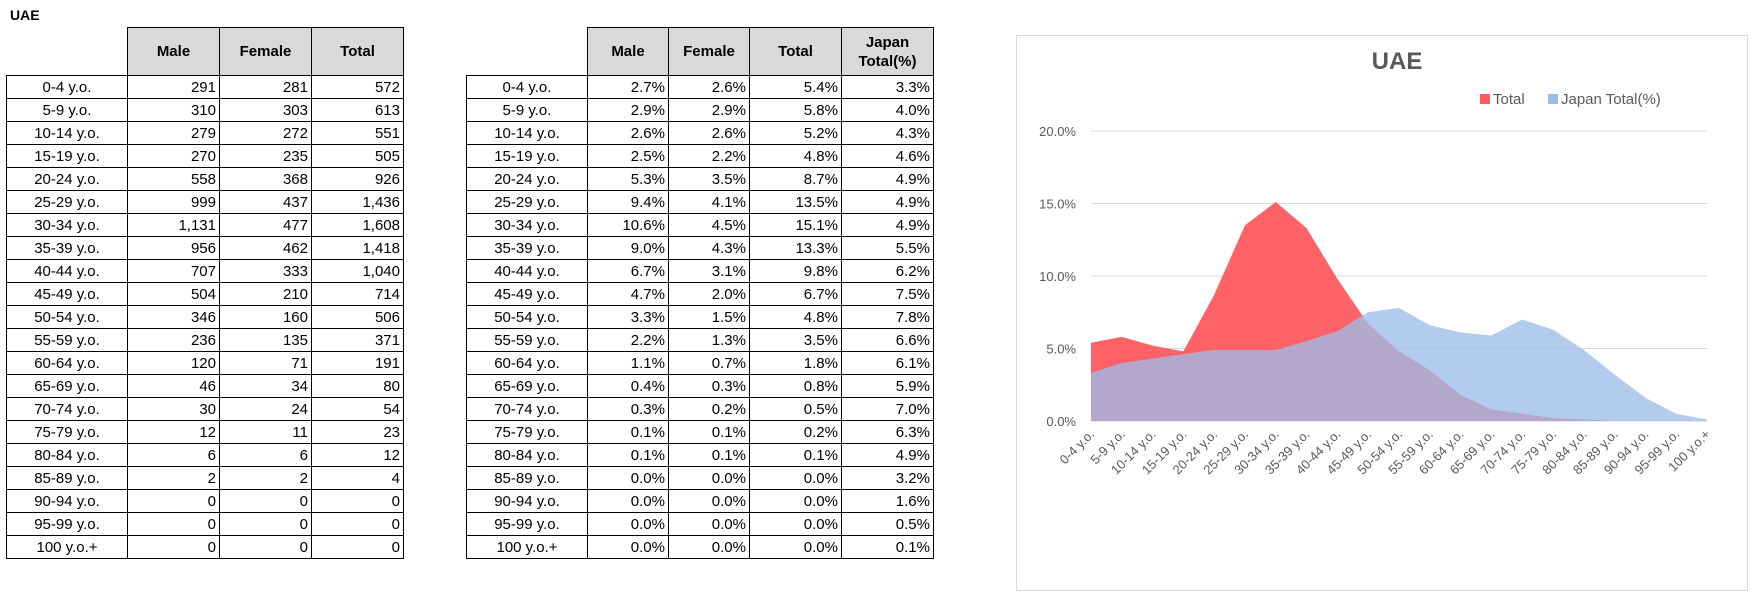 This screenshot has width=1756, height=601. I want to click on table-cell: 999, so click(173, 202).